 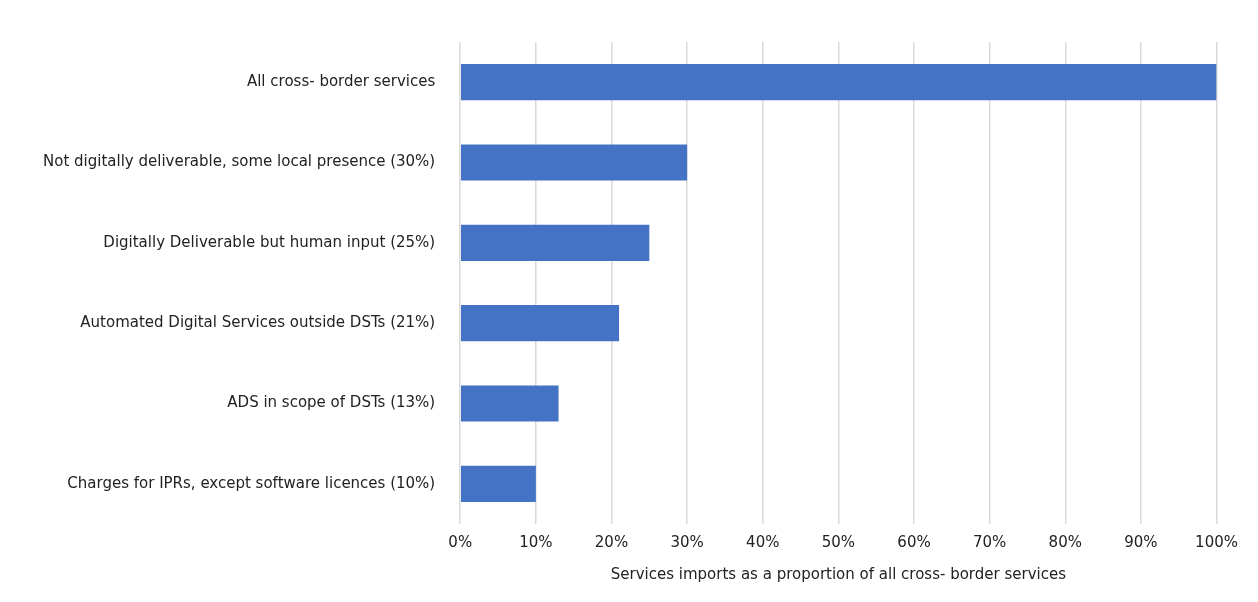 What do you see at coordinates (838, 573) in the screenshot?
I see `x-axis-title: Services imports as a proportion of all cross- border services` at bounding box center [838, 573].